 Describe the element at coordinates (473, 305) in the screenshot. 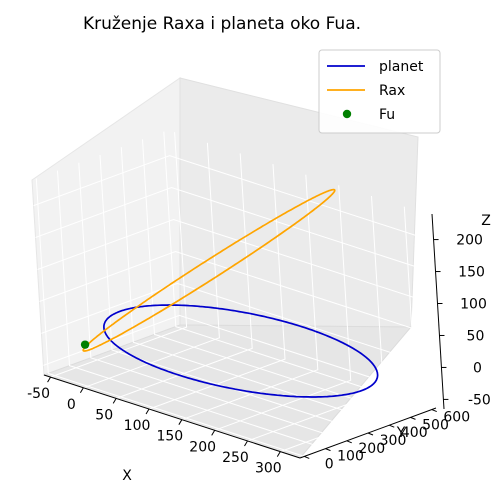

I see `z-tick-label: 100` at that location.